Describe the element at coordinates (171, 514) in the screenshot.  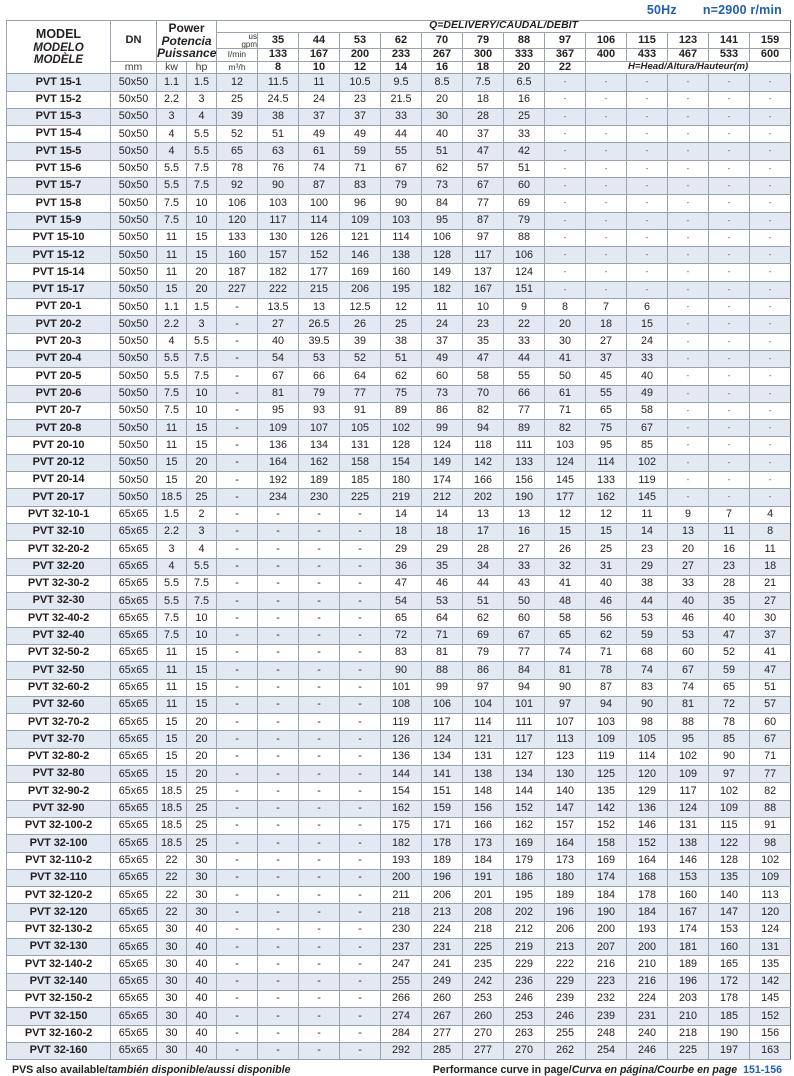
I see `row-power-kw: 1.5` at that location.